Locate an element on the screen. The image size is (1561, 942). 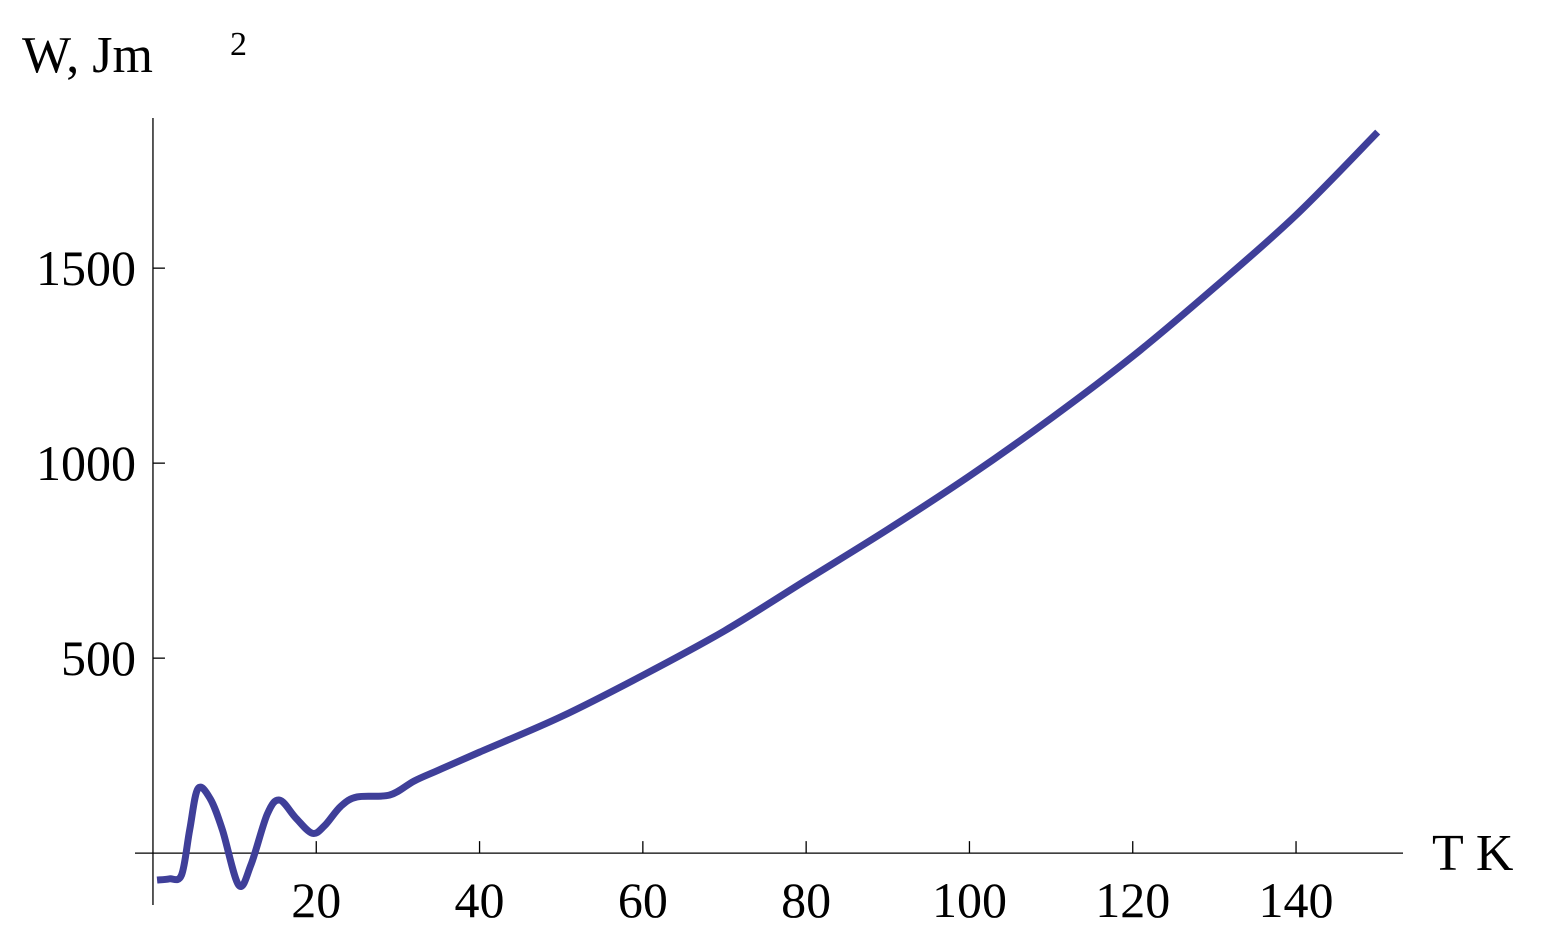
x-tick-label: 80 is located at coordinates (806, 900).